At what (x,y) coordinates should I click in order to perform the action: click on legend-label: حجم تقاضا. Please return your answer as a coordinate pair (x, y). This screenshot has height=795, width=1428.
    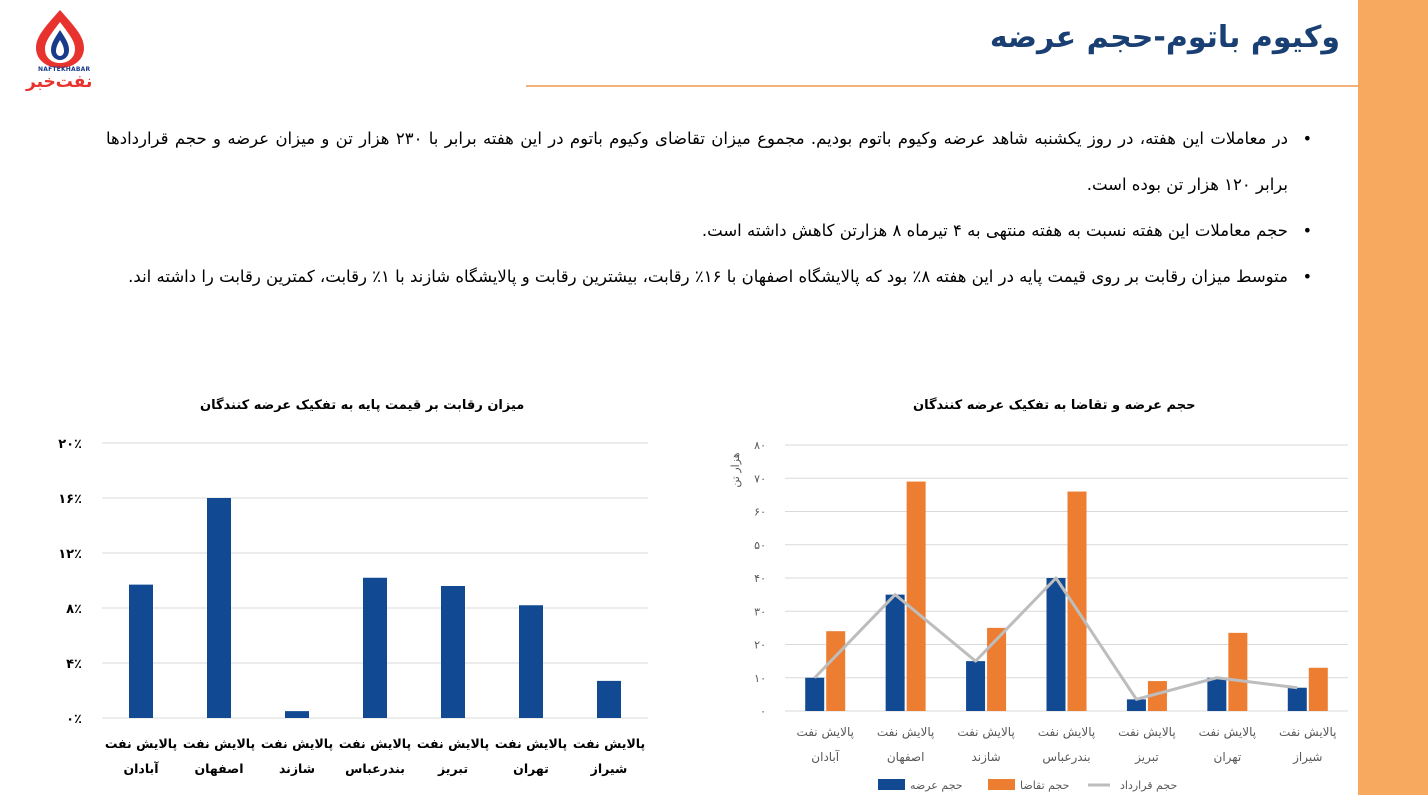
    Looking at the image, I should click on (1044, 785).